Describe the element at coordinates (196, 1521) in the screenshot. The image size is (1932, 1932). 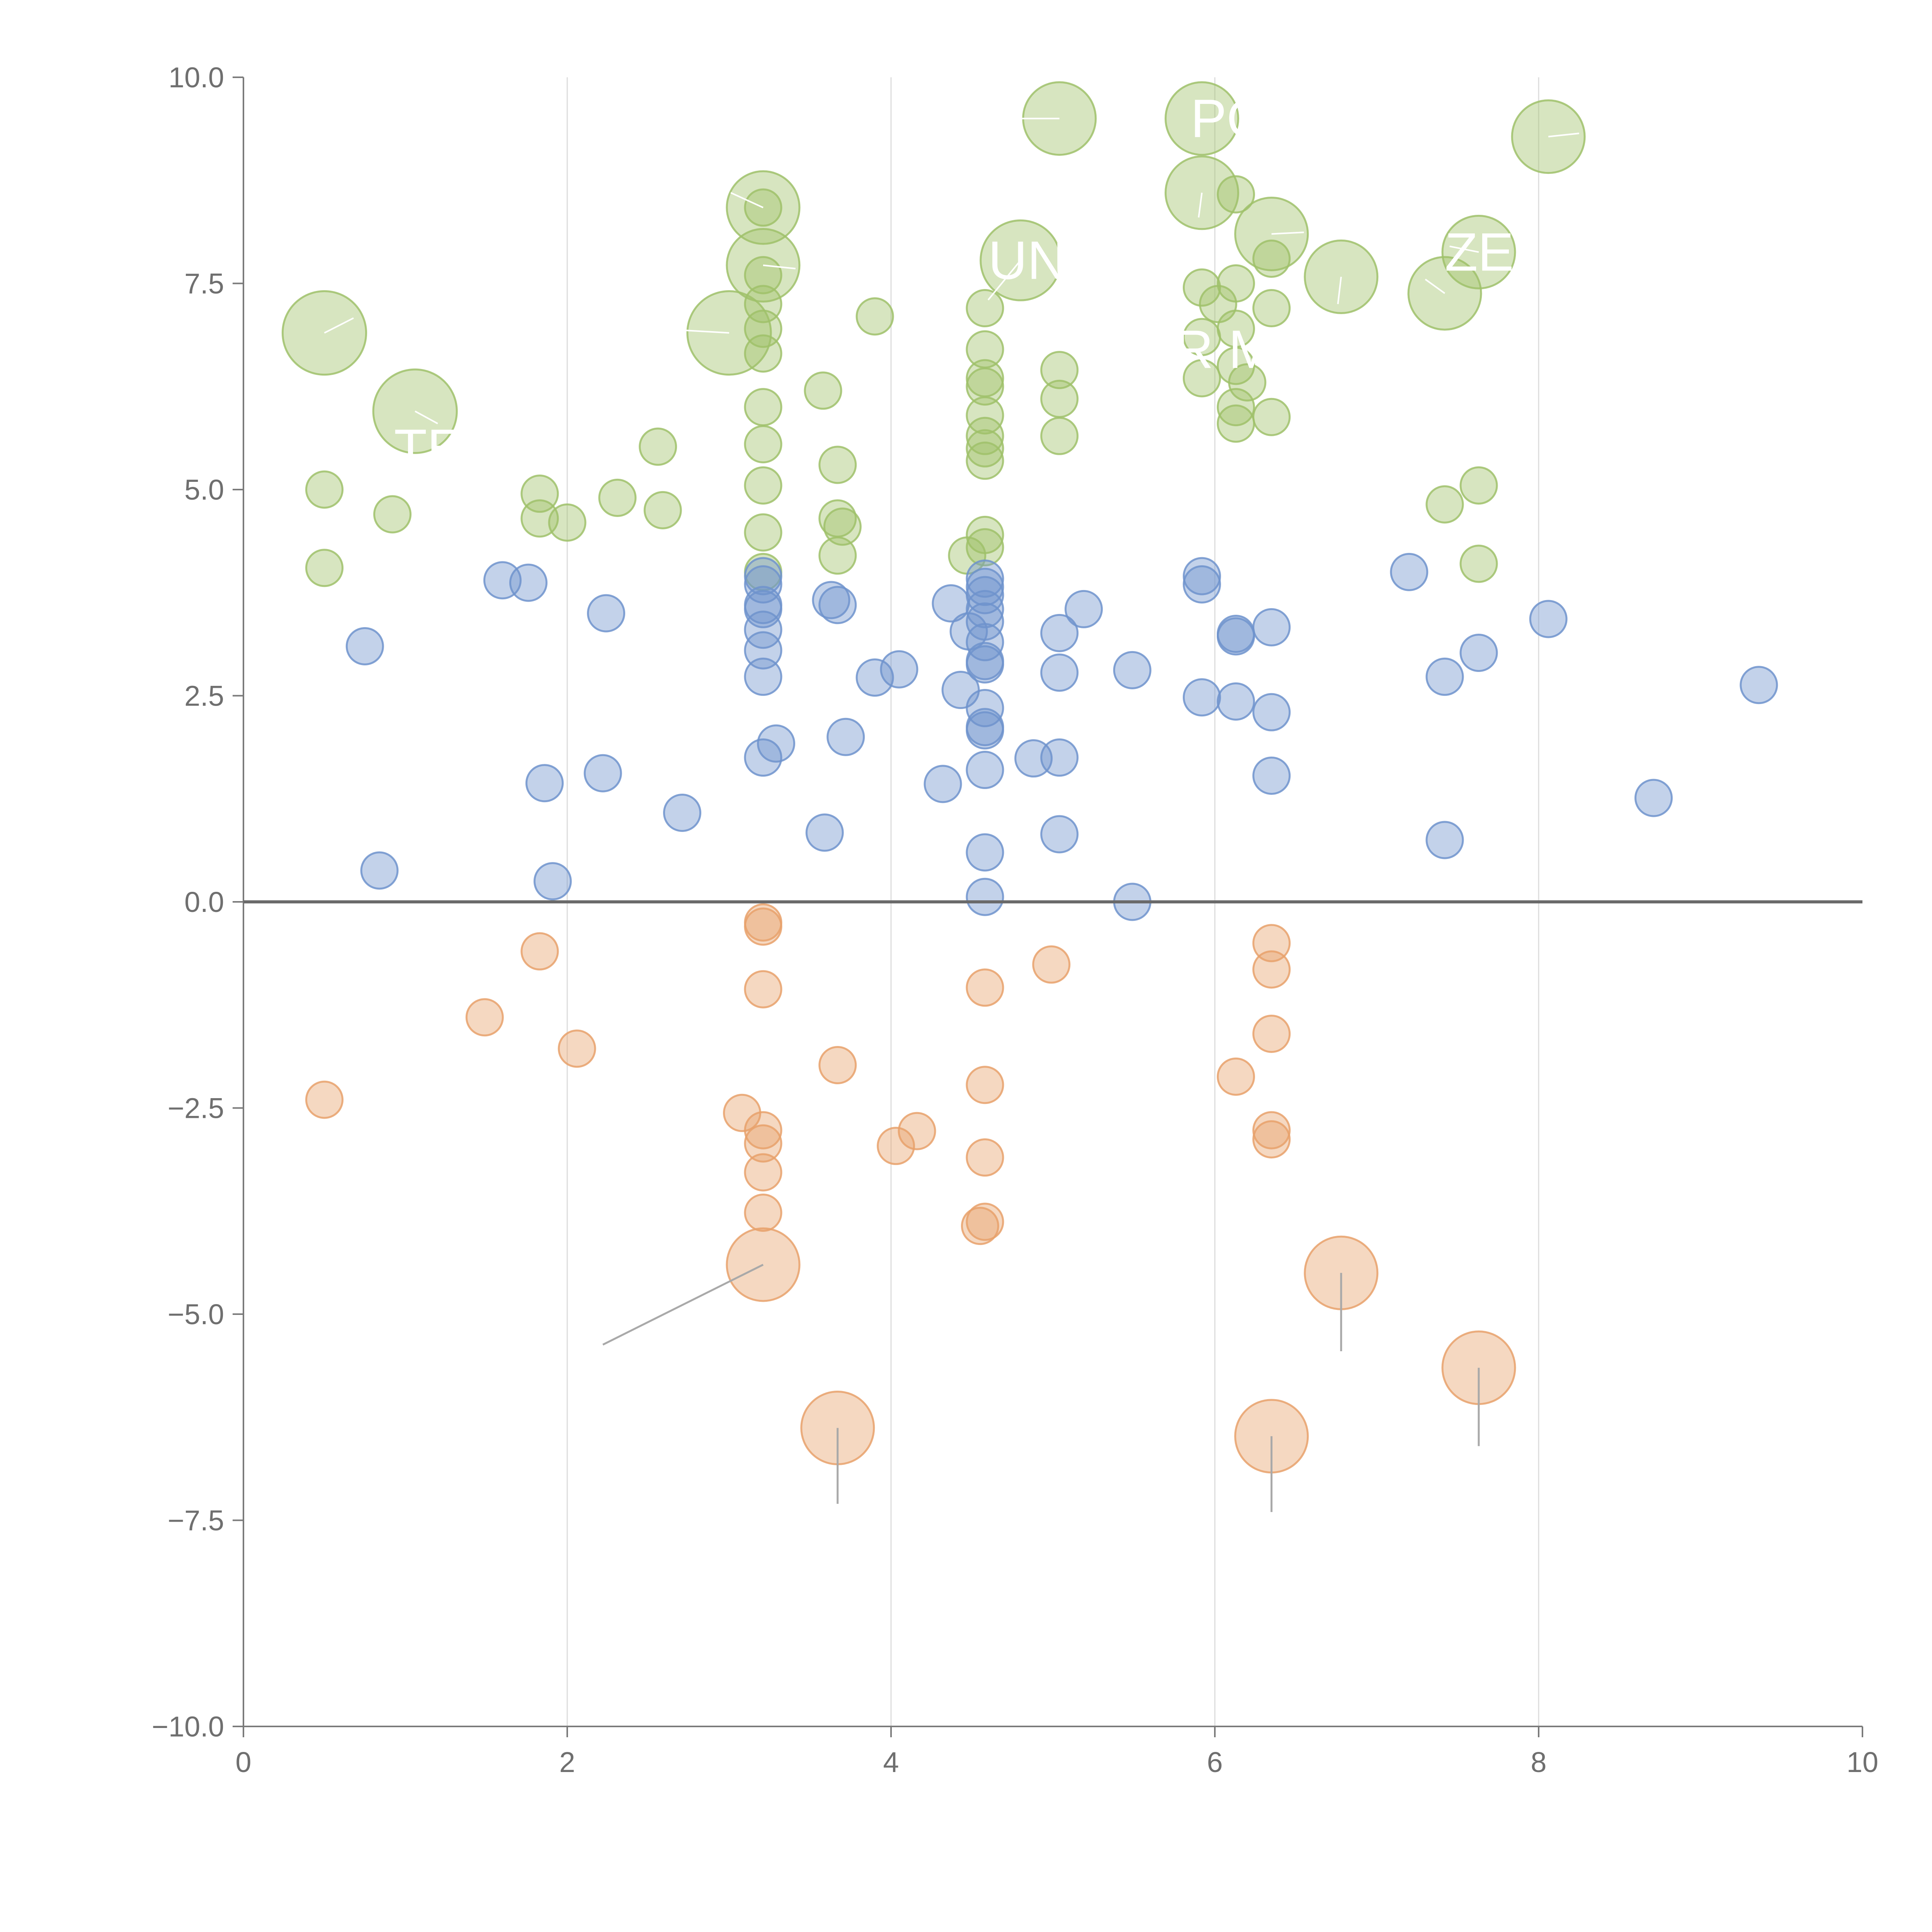
I see `y-tick-label: −7.5` at that location.